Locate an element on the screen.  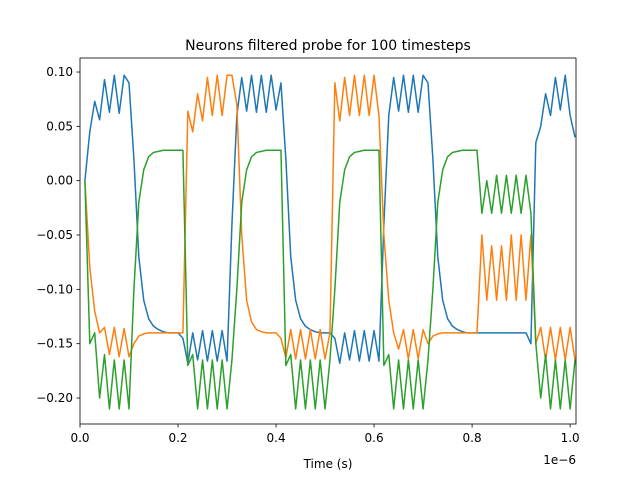
y-tick-label: 0.05 is located at coordinates (59, 126).